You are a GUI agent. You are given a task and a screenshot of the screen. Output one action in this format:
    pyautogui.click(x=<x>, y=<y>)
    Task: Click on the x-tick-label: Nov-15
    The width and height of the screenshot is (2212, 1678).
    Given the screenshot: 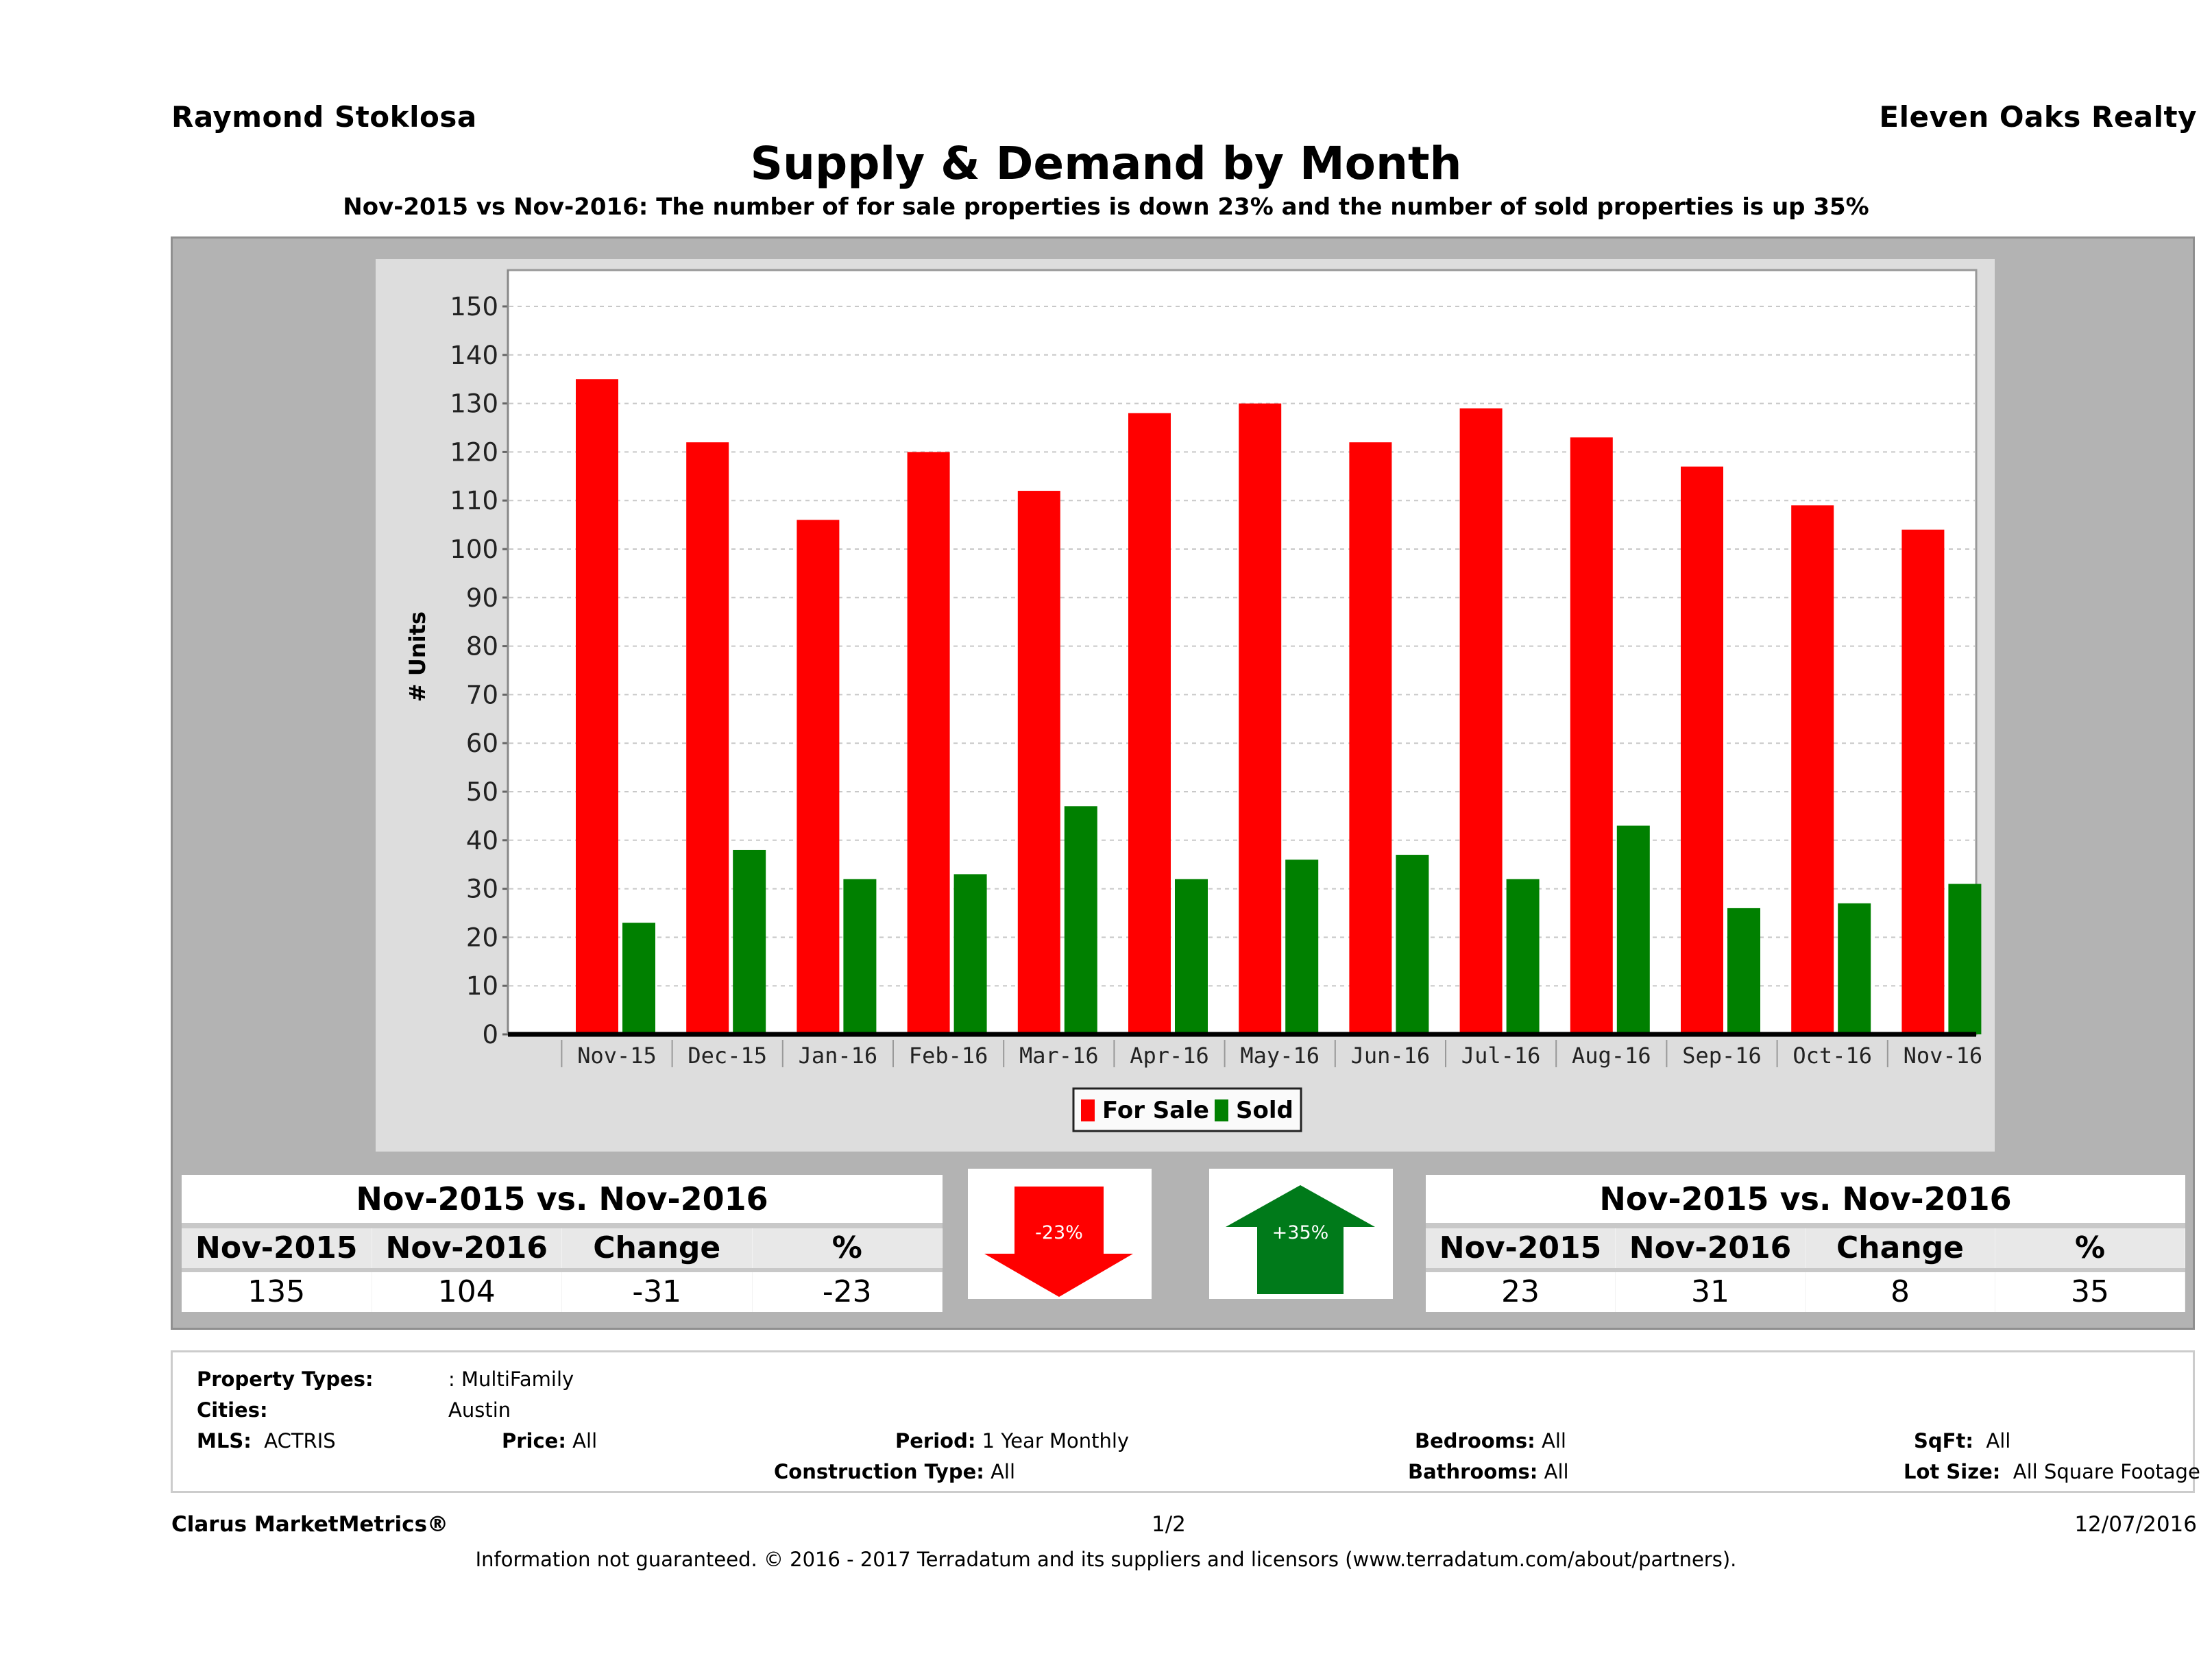 What is the action you would take?
    pyautogui.click(x=617, y=1056)
    